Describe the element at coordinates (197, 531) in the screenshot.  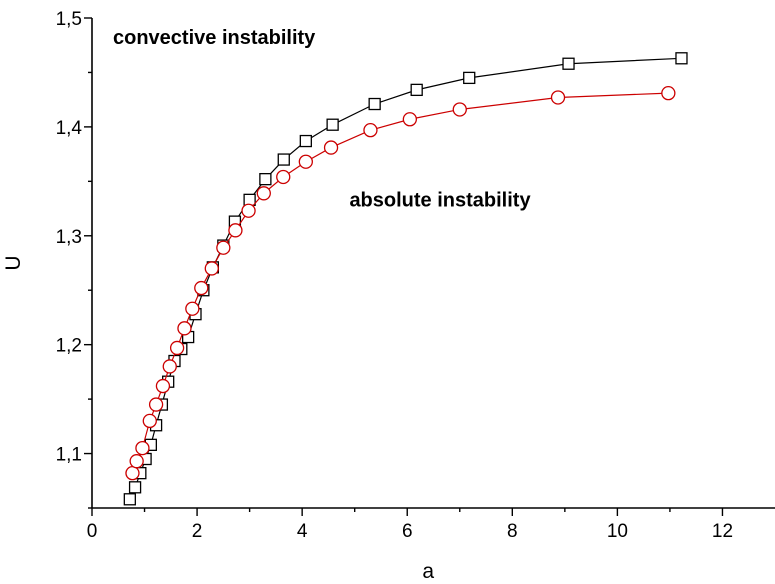
I see `x-tick-label: 2` at that location.